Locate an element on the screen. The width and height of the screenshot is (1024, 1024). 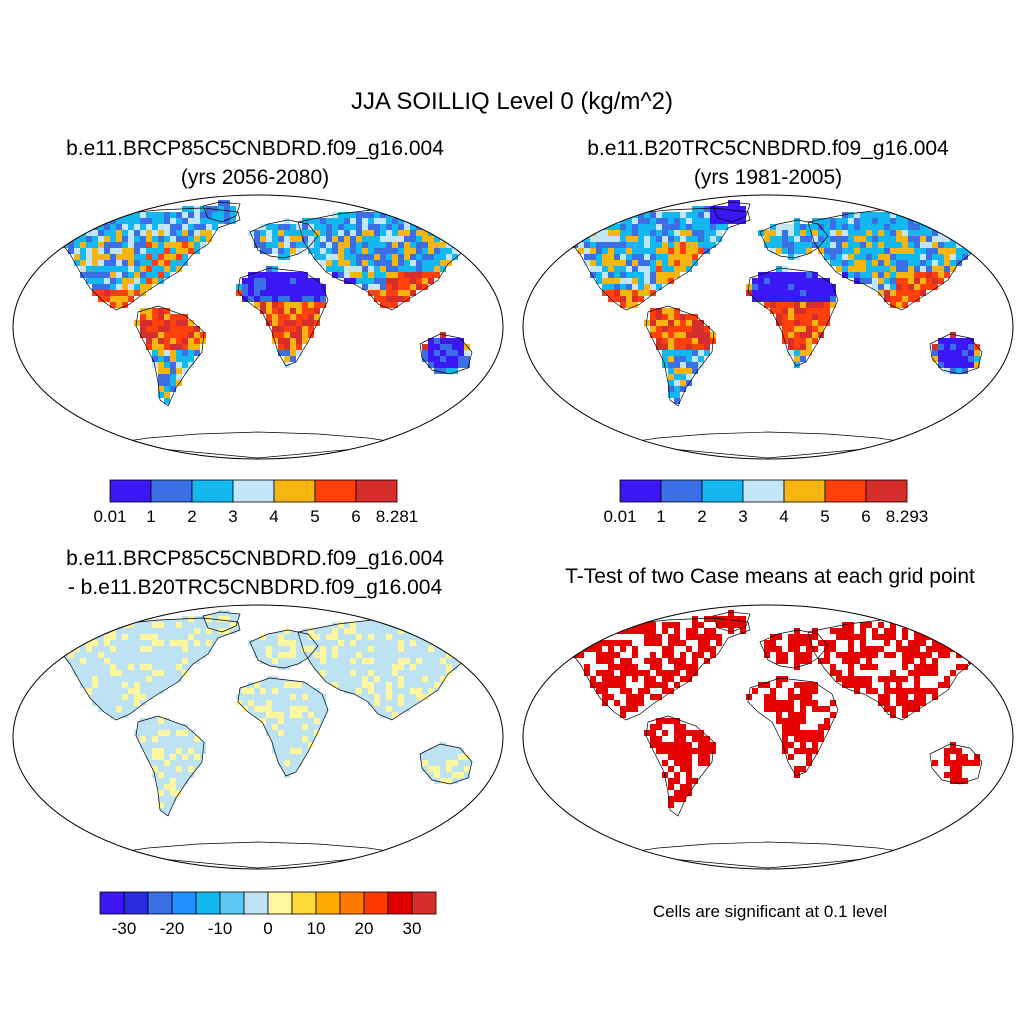
coastline-antarctica is located at coordinates (768, 855).